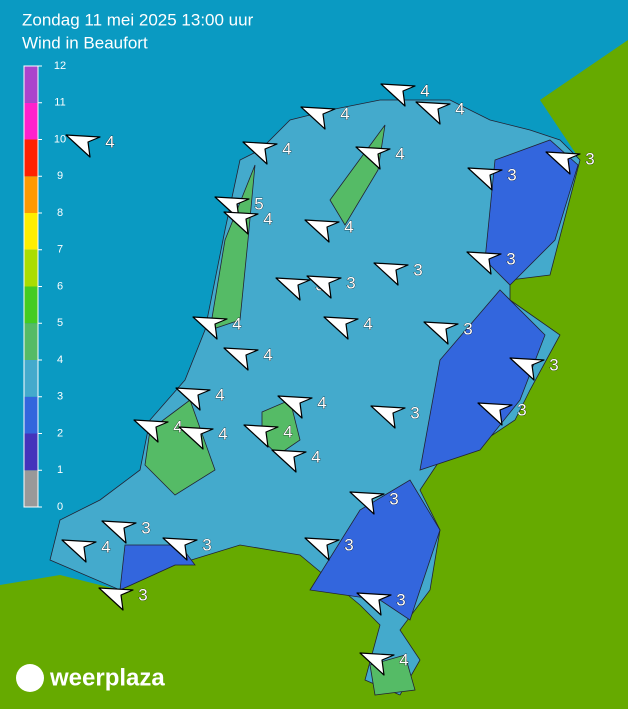 The image size is (628, 714). What do you see at coordinates (60, 470) in the screenshot?
I see `legend-label: 1` at bounding box center [60, 470].